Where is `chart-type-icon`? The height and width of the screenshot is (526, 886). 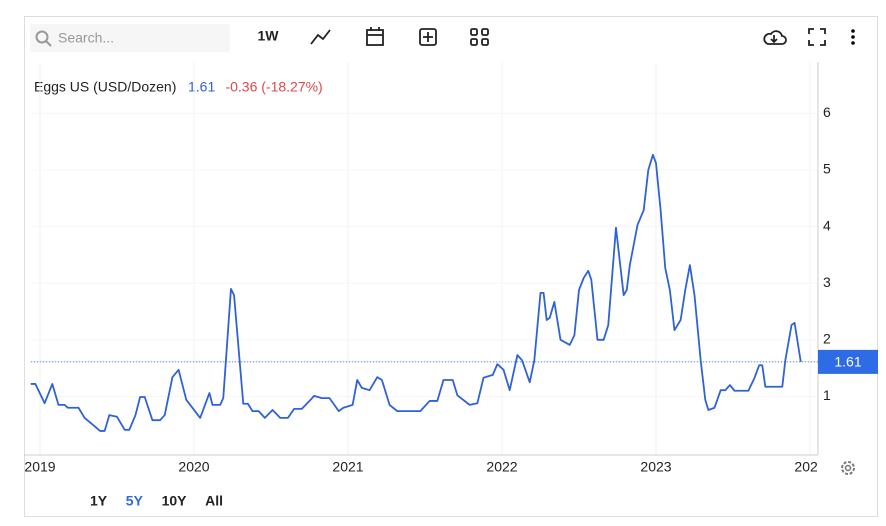
chart-type-icon is located at coordinates (320, 37).